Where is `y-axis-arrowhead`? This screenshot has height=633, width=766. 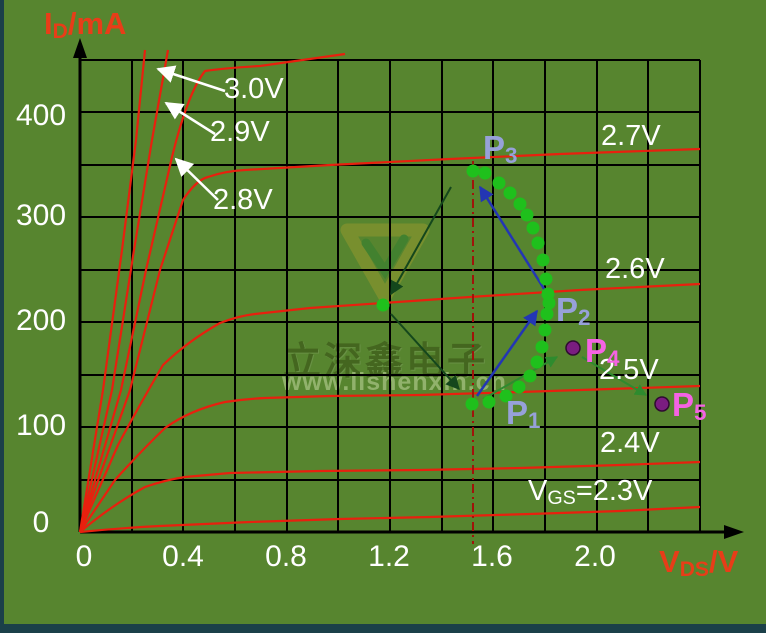
y-axis-arrowhead is located at coordinates (80, 48).